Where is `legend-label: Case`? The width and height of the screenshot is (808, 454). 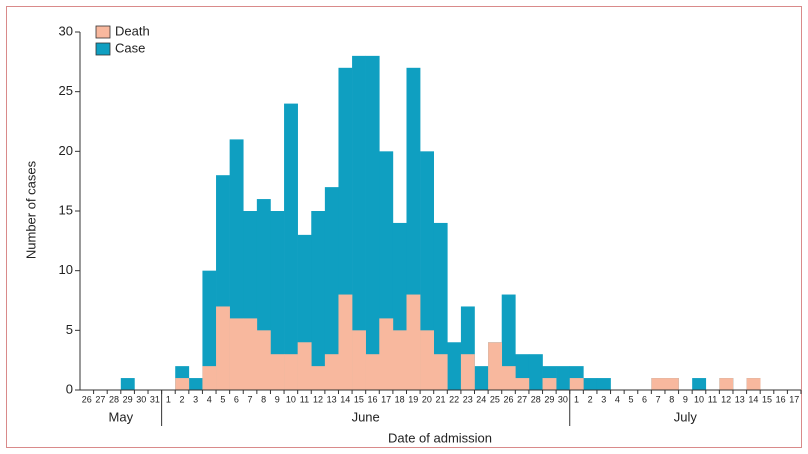
legend-label: Case is located at coordinates (130, 47).